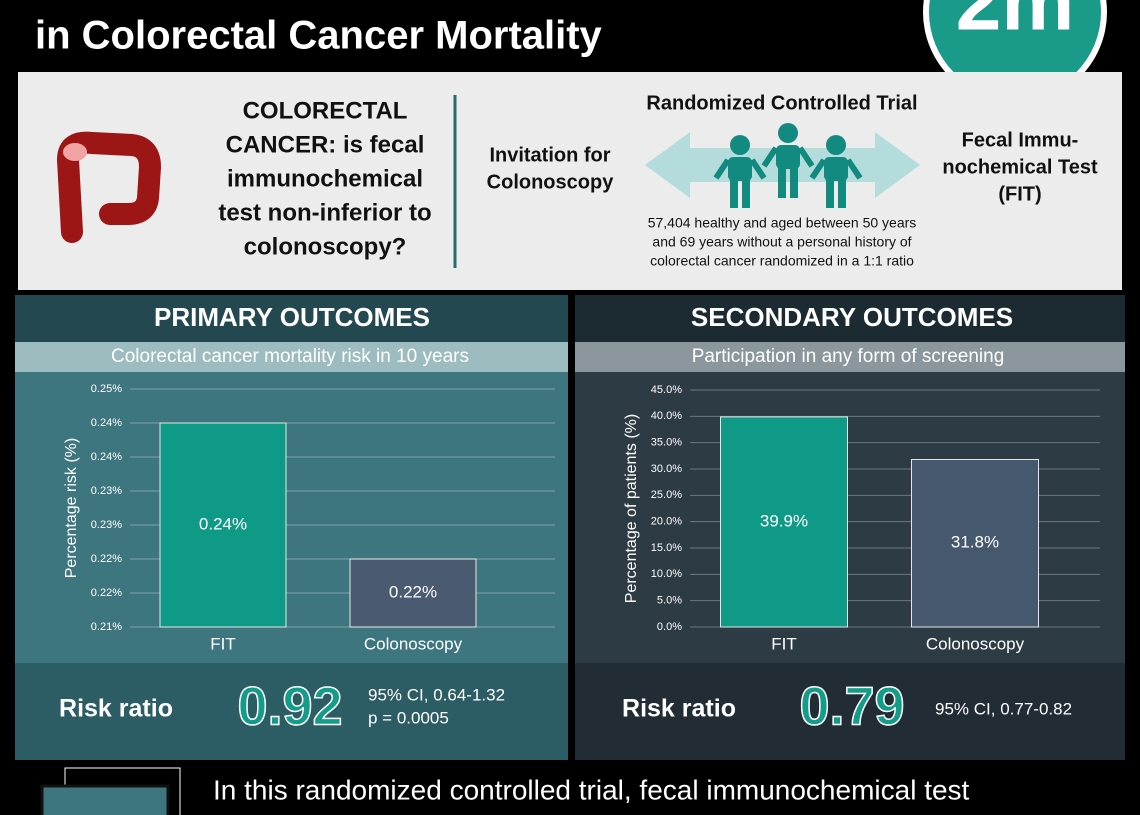  Describe the element at coordinates (669, 601) in the screenshot. I see `y-tick-label: 5.0%` at that location.